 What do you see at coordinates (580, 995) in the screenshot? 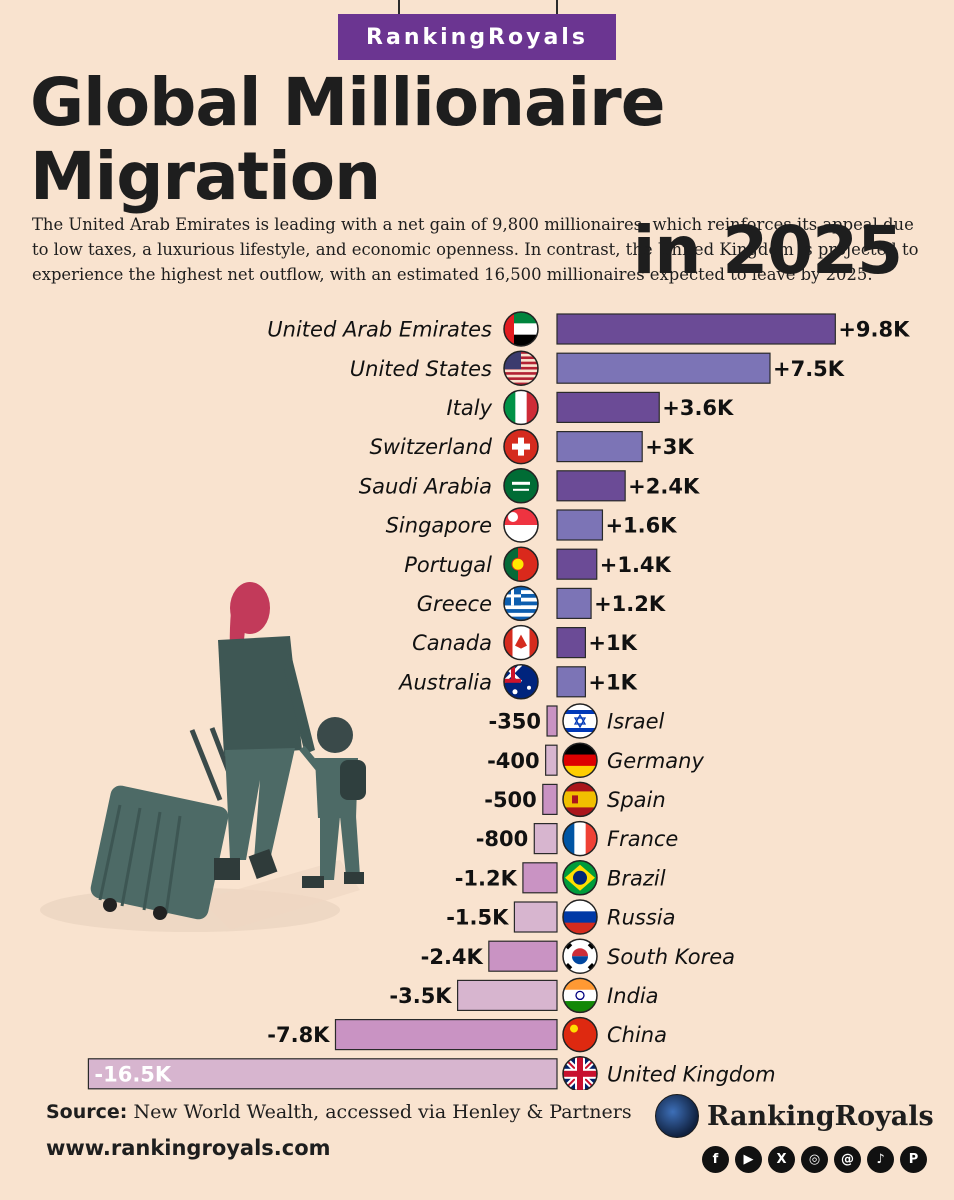
I see `india-flag-icon` at bounding box center [580, 995].